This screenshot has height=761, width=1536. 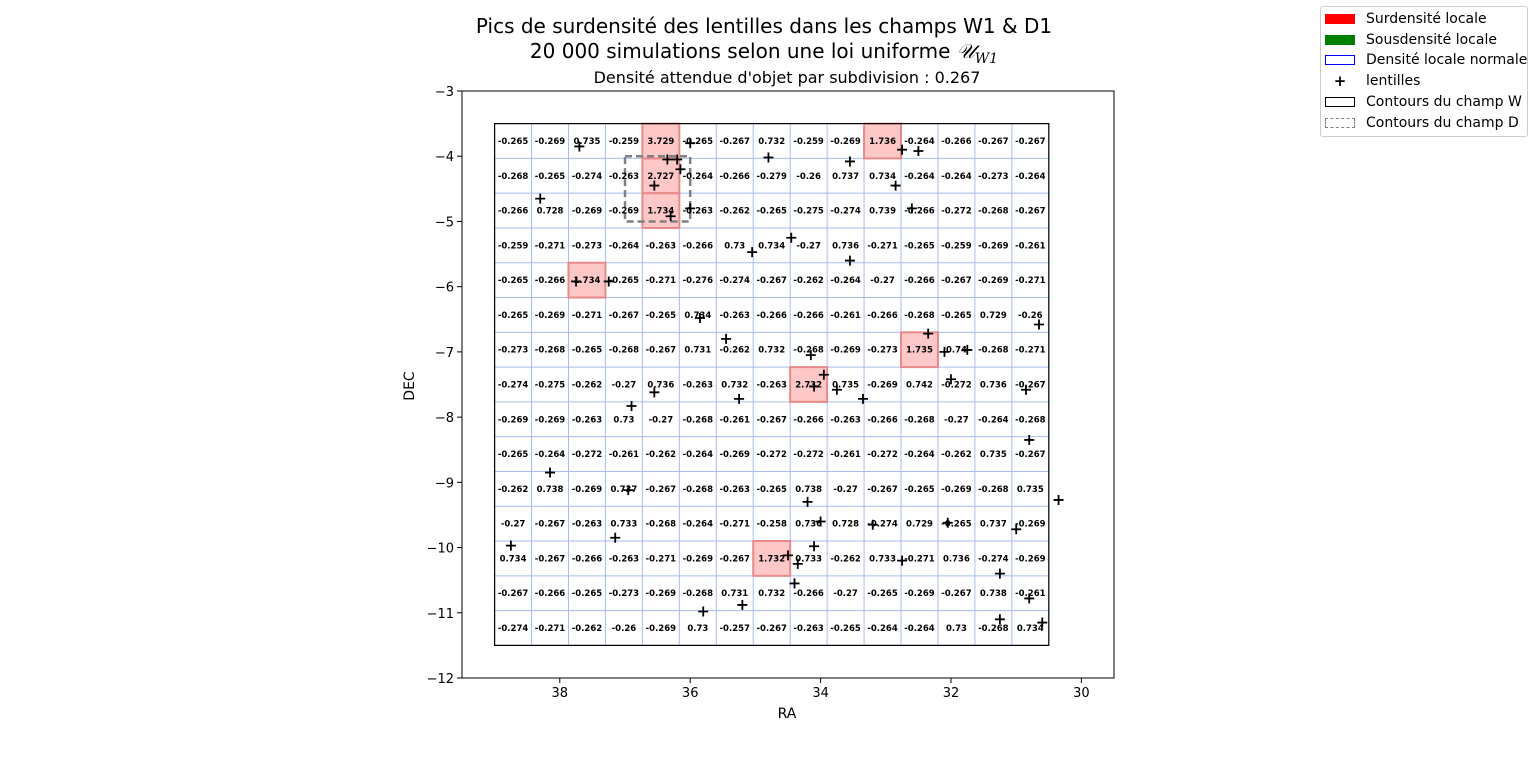 I want to click on cell-value-label: -0.26, so click(x=808, y=177).